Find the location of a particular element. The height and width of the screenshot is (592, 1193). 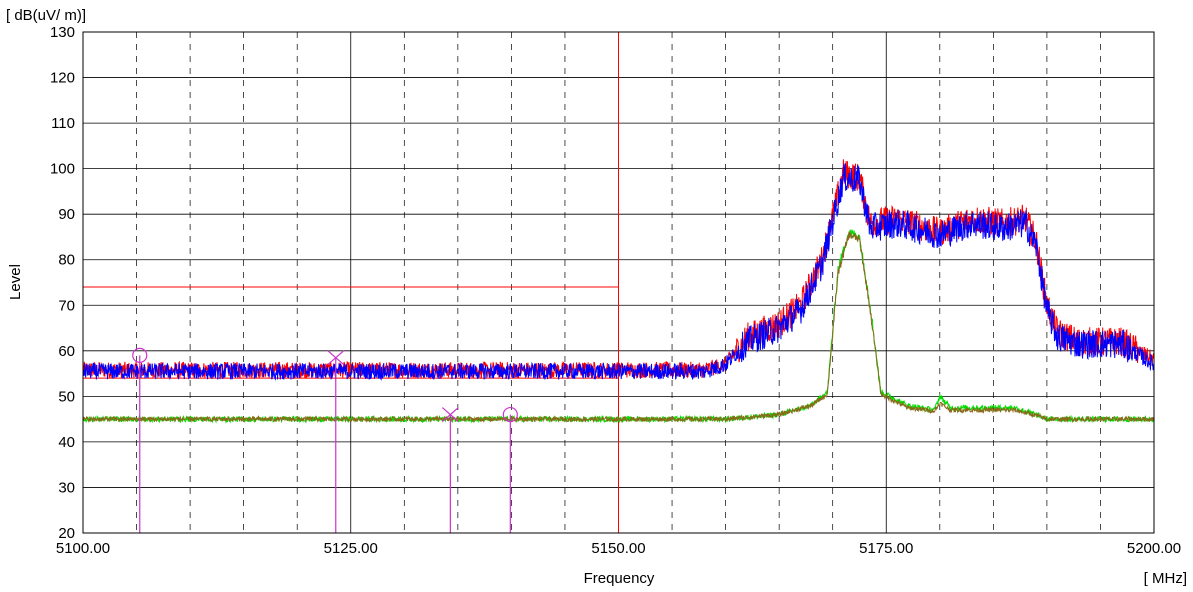

markers is located at coordinates (325, 440).